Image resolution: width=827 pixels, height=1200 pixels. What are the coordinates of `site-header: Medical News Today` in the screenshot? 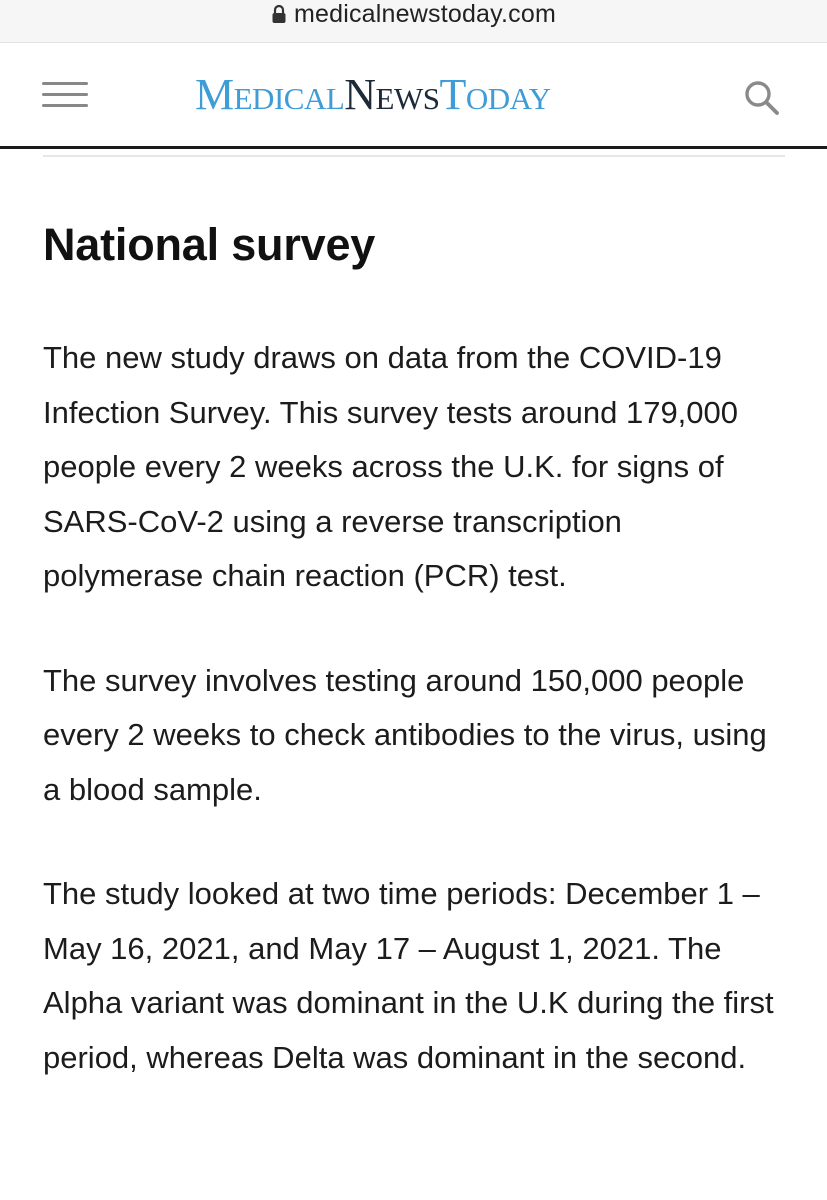 It's located at (413, 96).